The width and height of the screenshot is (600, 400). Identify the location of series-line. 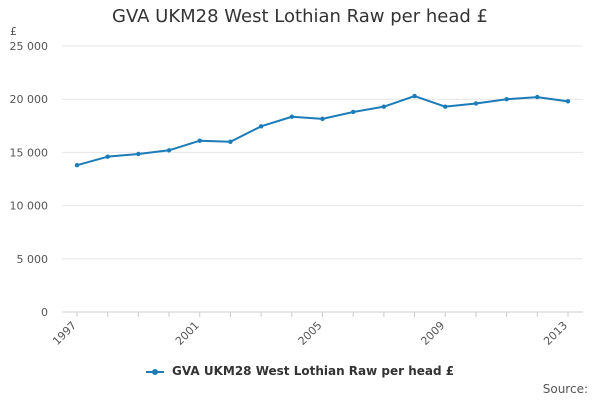
(322, 131).